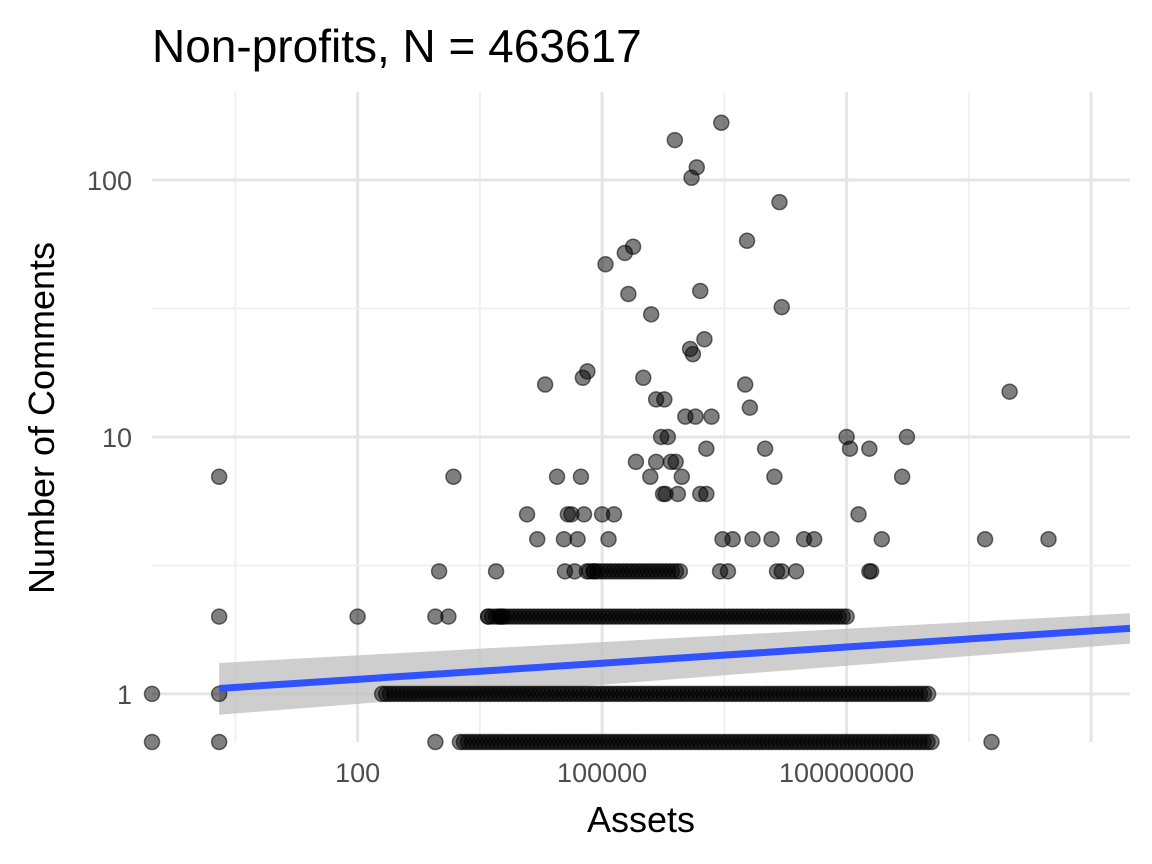 The image size is (1152, 864). What do you see at coordinates (641, 819) in the screenshot?
I see `x-axis-title: Assets` at bounding box center [641, 819].